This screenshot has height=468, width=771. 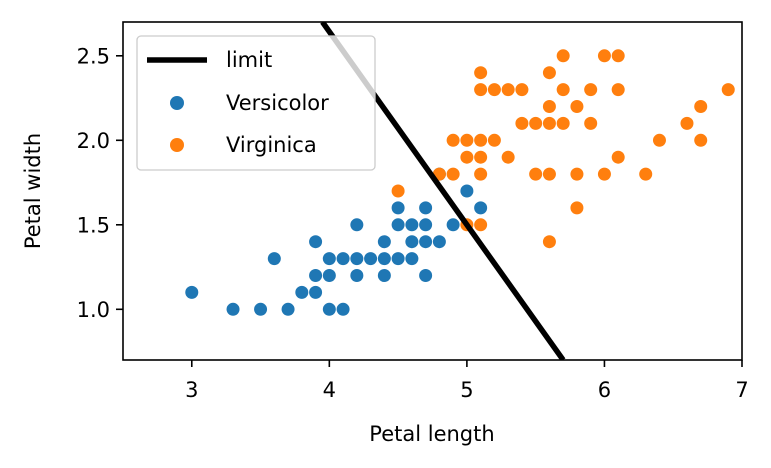 What do you see at coordinates (93, 56) in the screenshot?
I see `y-tick-label: 2.5` at bounding box center [93, 56].